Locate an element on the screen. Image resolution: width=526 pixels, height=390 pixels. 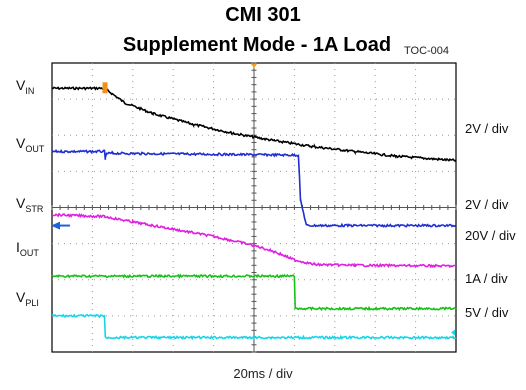
channel-label-vpli: VPLI is located at coordinates (27, 298).